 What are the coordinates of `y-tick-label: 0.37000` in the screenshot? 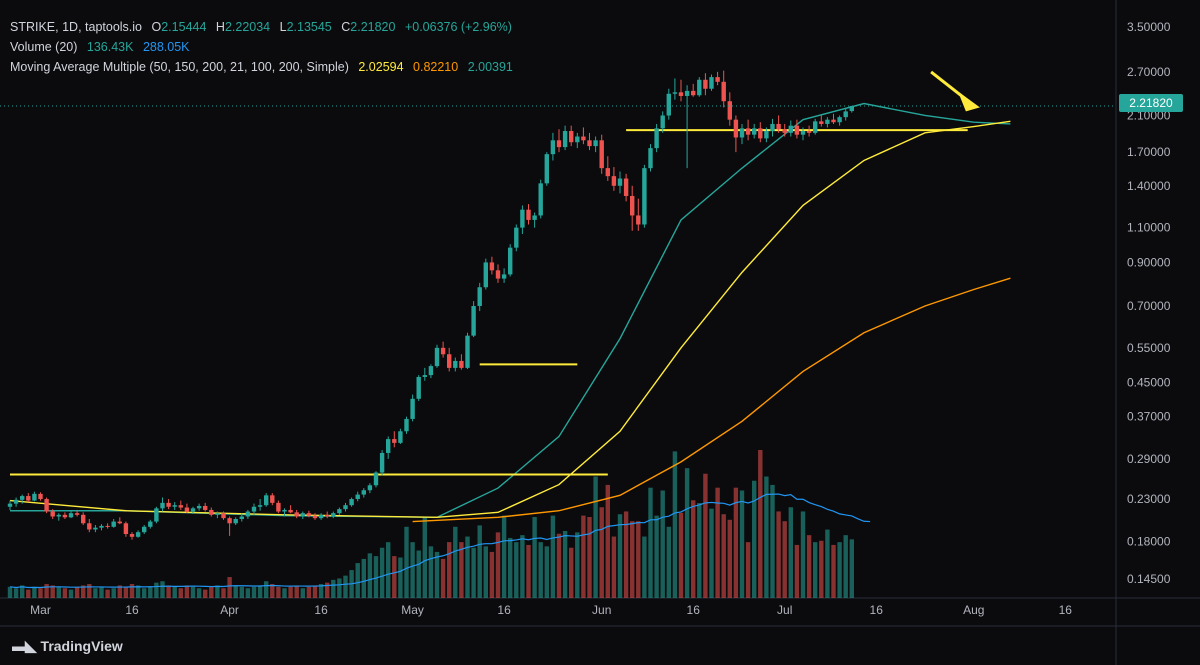 It's located at (1149, 417).